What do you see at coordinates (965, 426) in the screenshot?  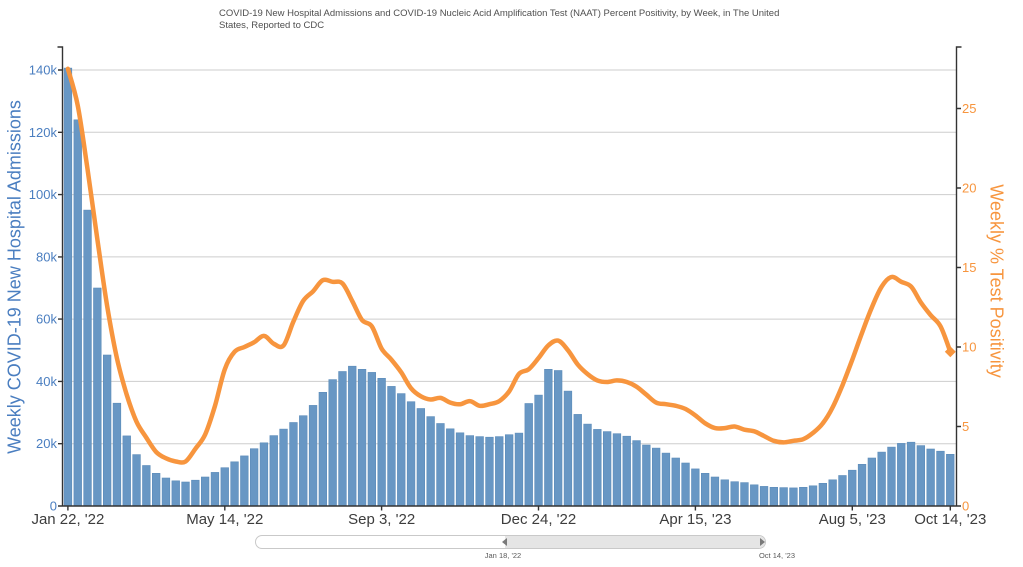 I see `svg-text: 5` at bounding box center [965, 426].